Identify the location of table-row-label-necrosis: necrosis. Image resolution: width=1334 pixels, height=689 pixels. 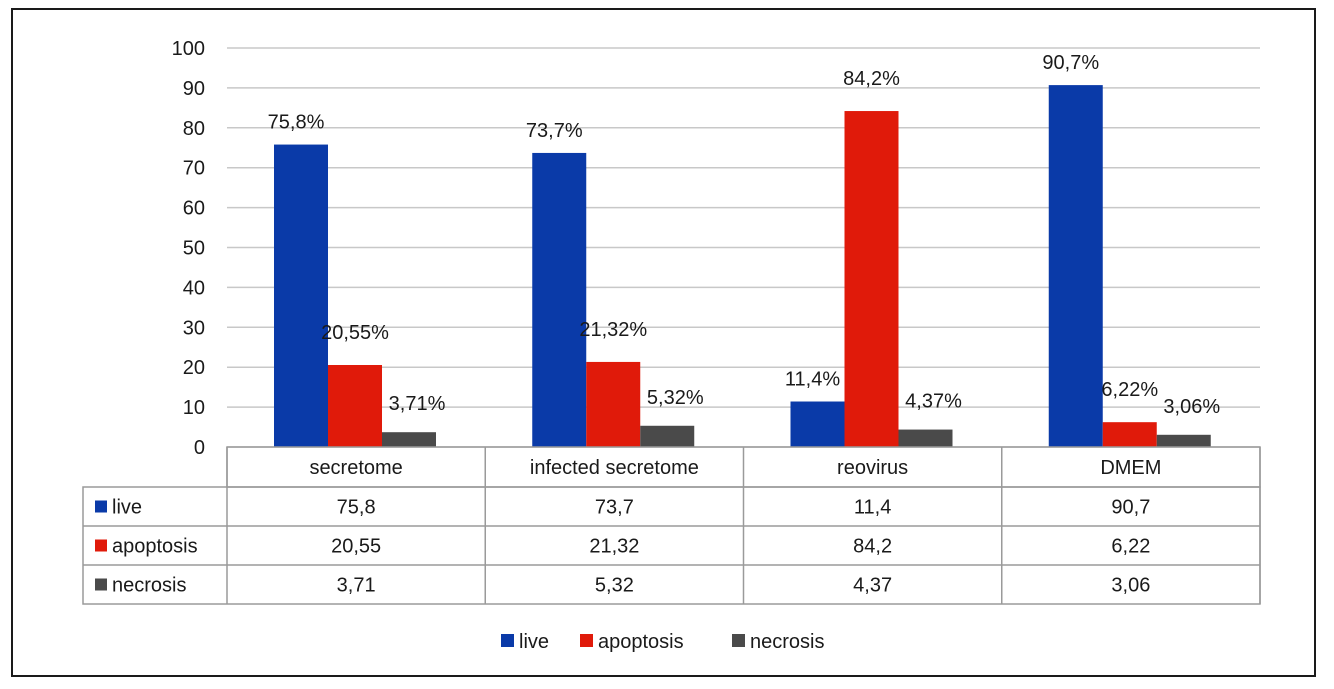
(149, 586).